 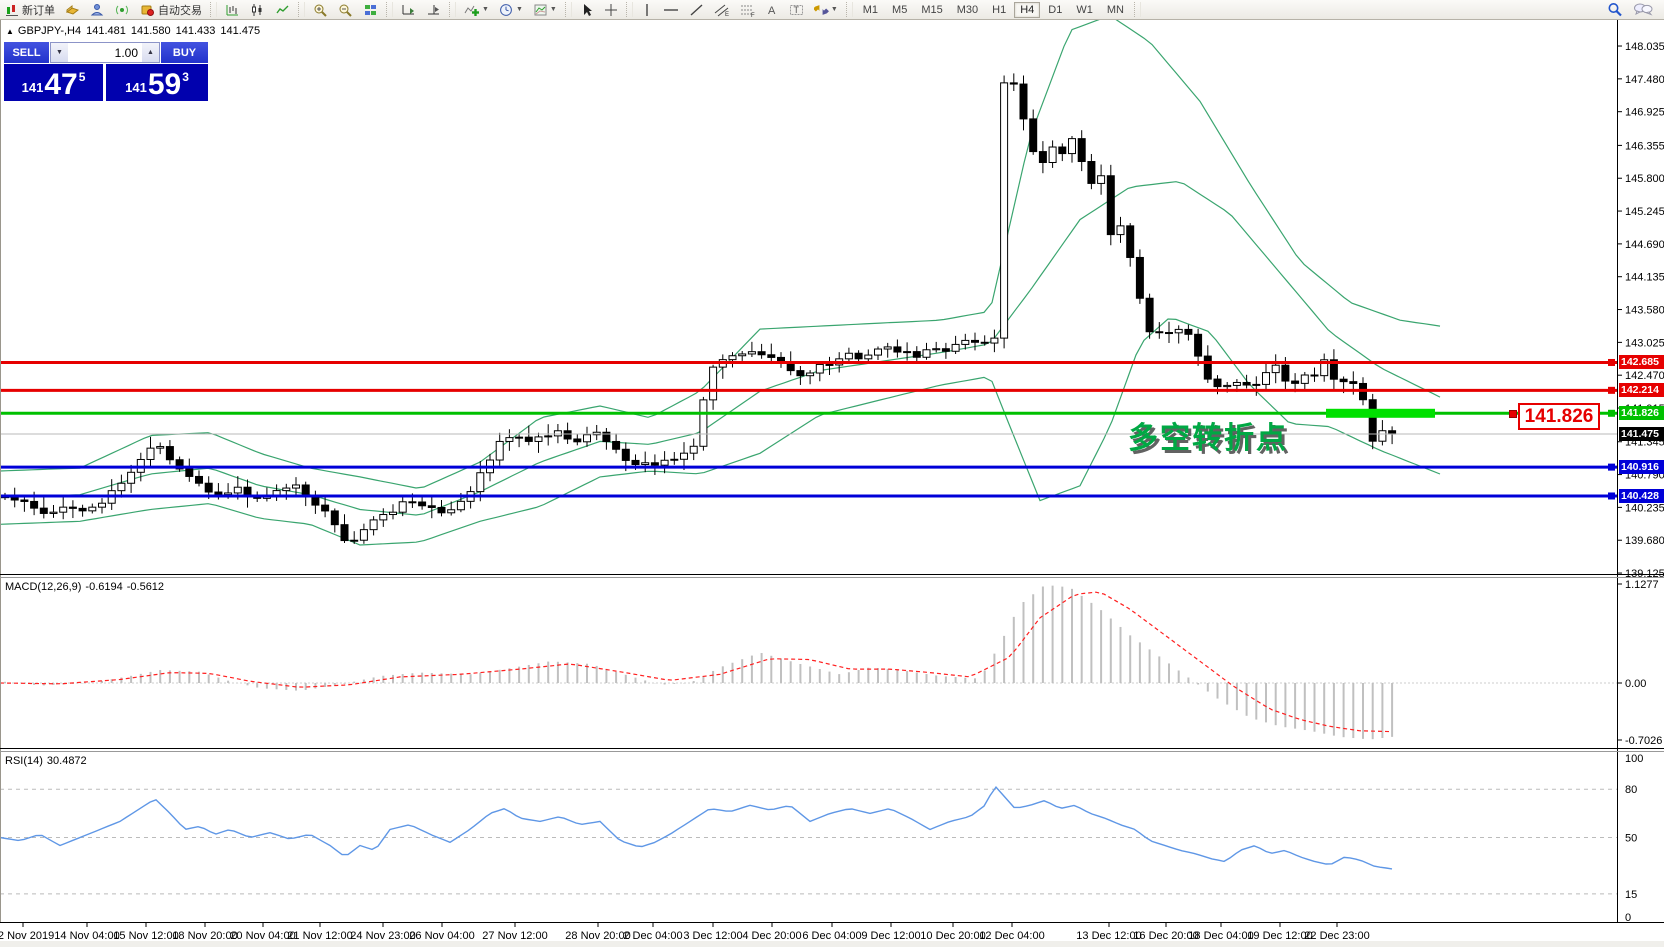 I want to click on search-icon, so click(x=1615, y=10).